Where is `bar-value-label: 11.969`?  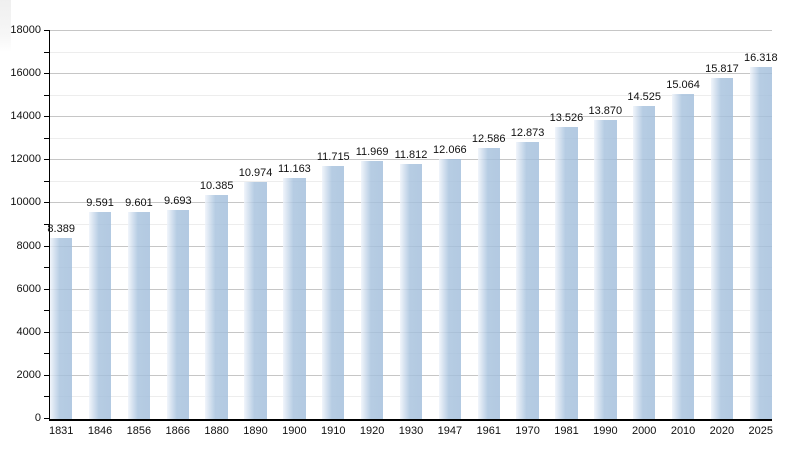 bar-value-label: 11.969 is located at coordinates (372, 152).